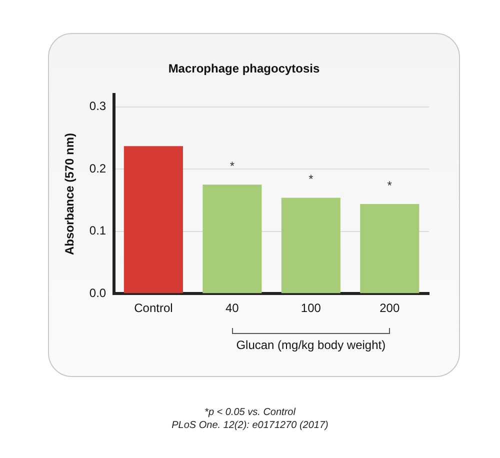  Describe the element at coordinates (311, 308) in the screenshot. I see `x-tick-label: 100` at that location.